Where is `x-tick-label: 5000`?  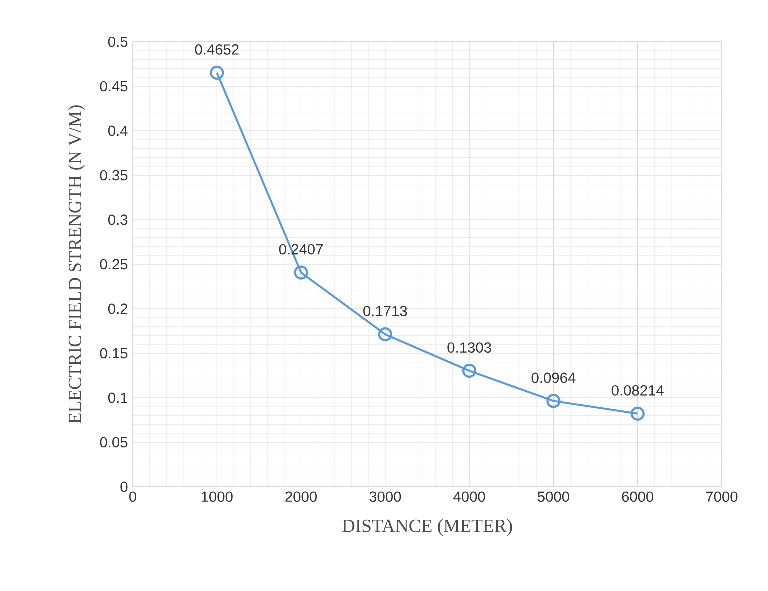 x-tick-label: 5000 is located at coordinates (554, 497).